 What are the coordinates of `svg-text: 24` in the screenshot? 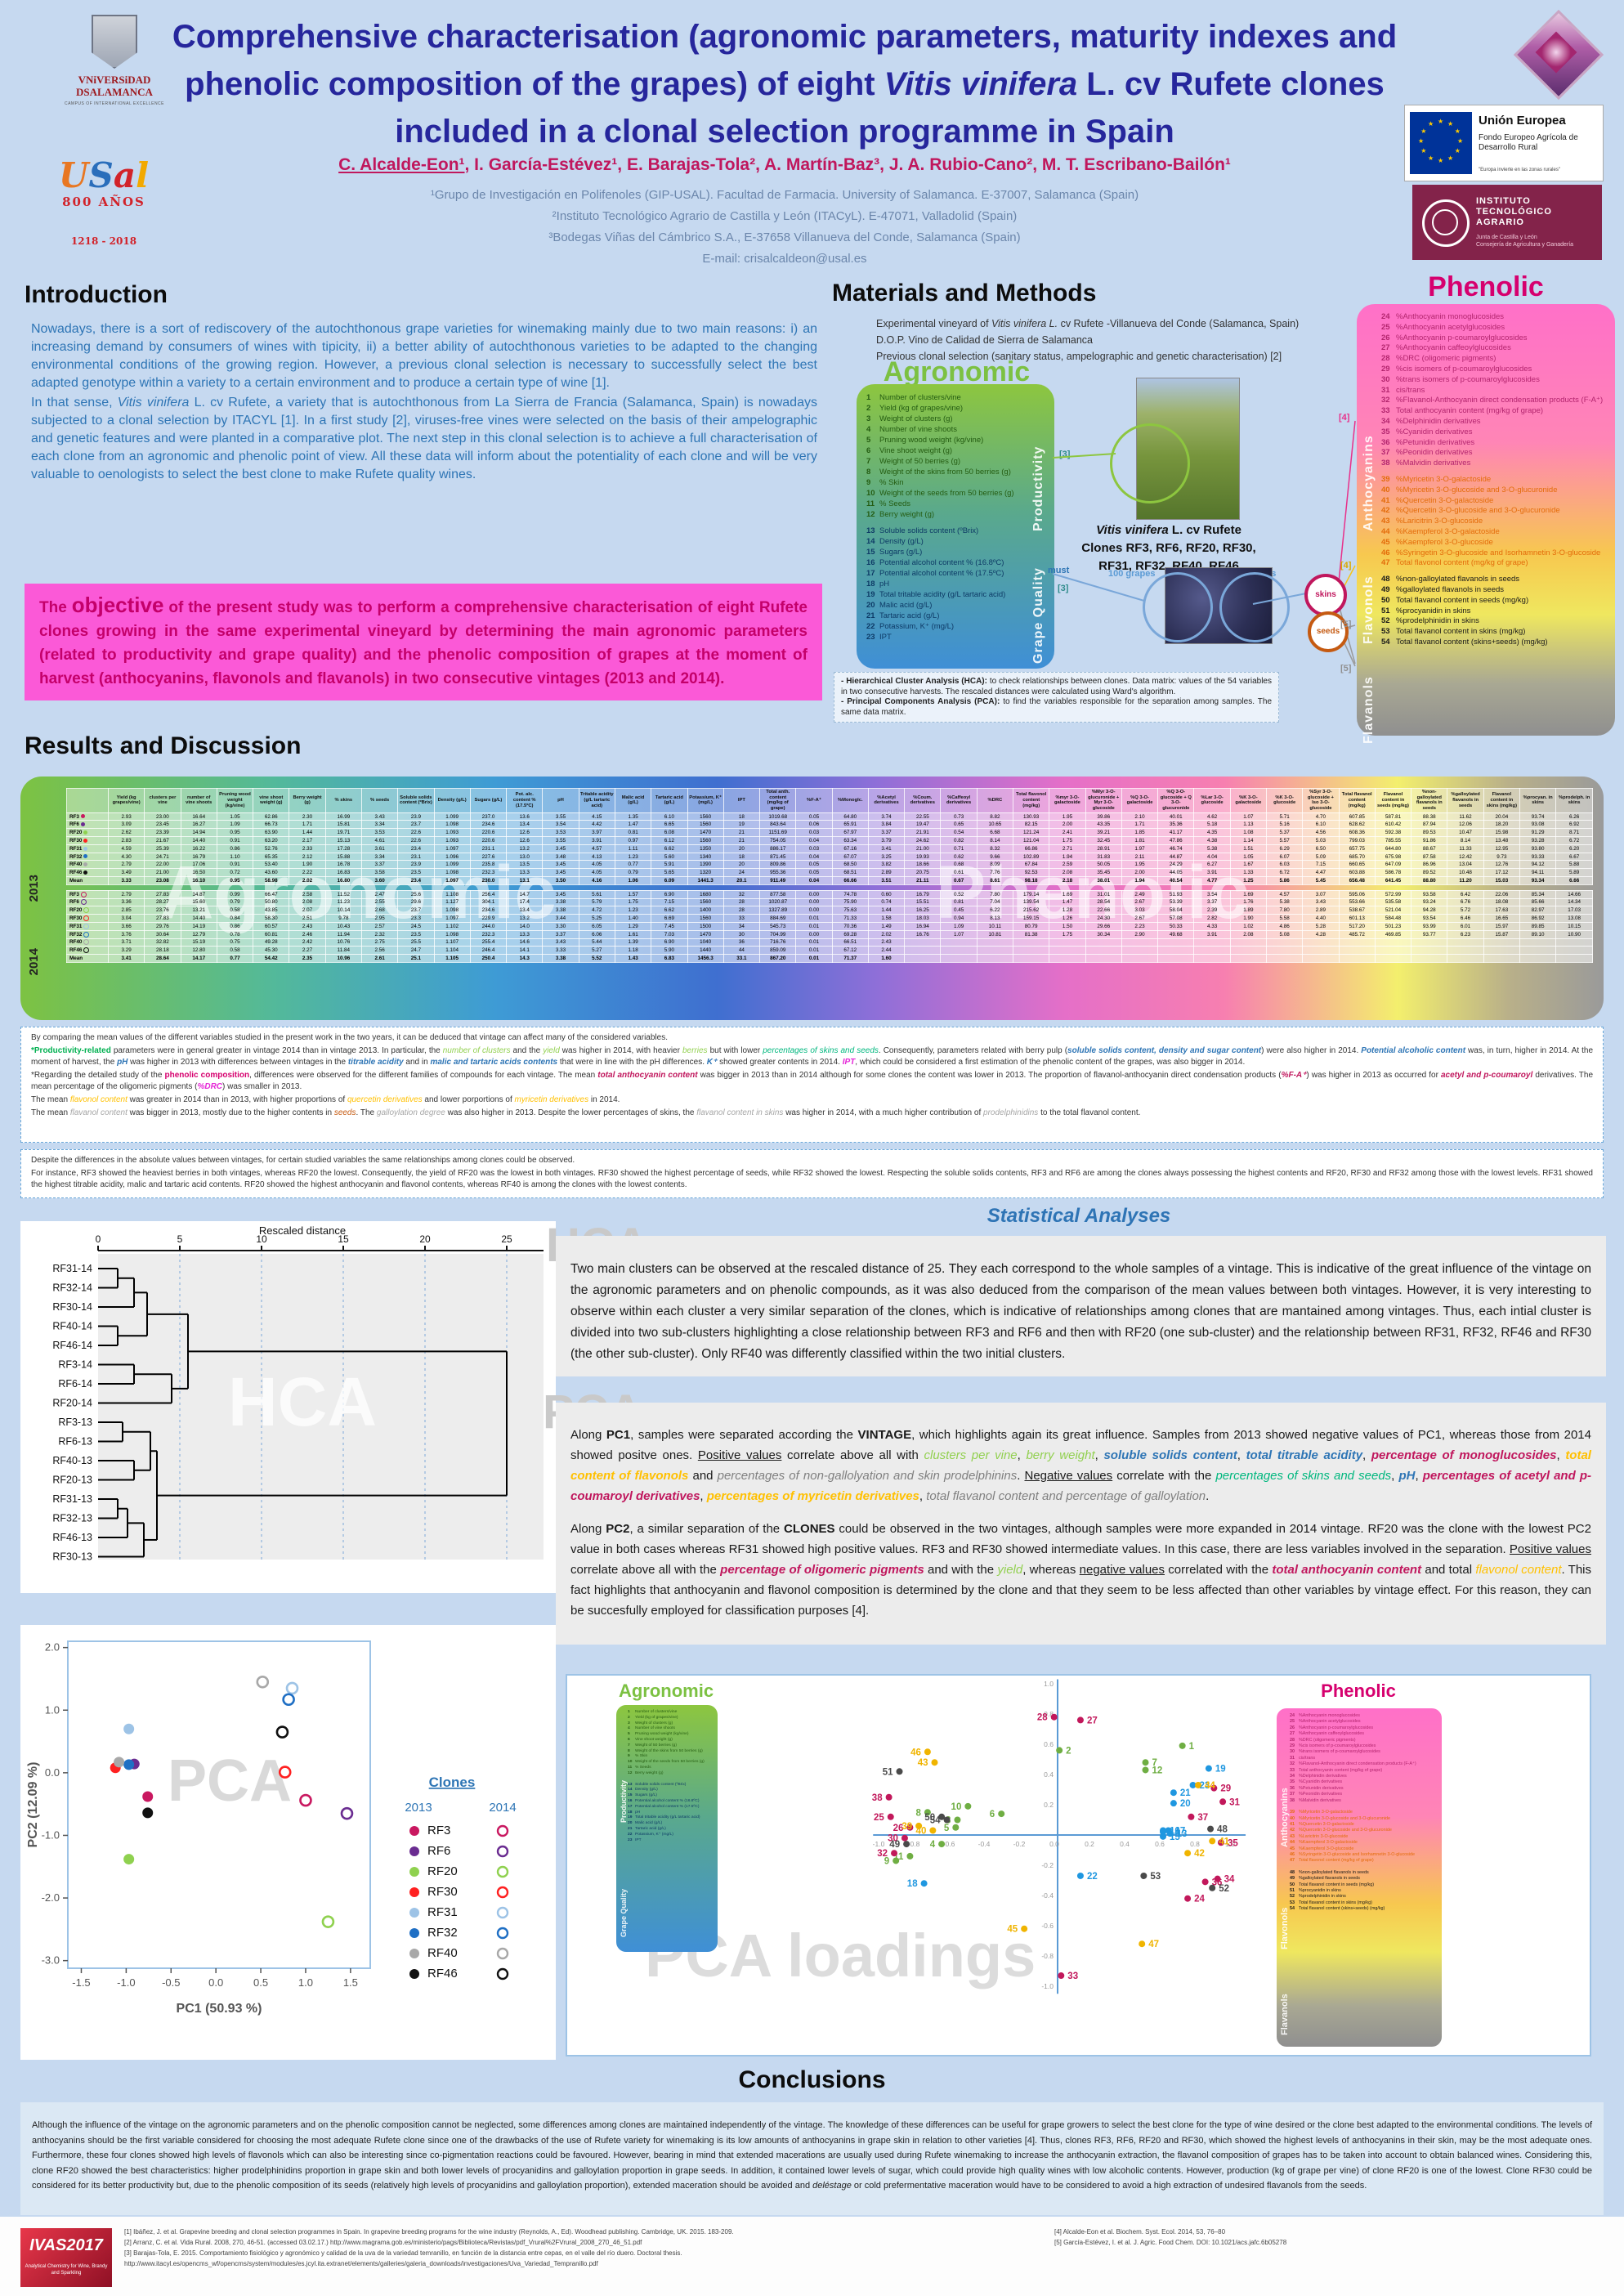 It's located at (1200, 1899).